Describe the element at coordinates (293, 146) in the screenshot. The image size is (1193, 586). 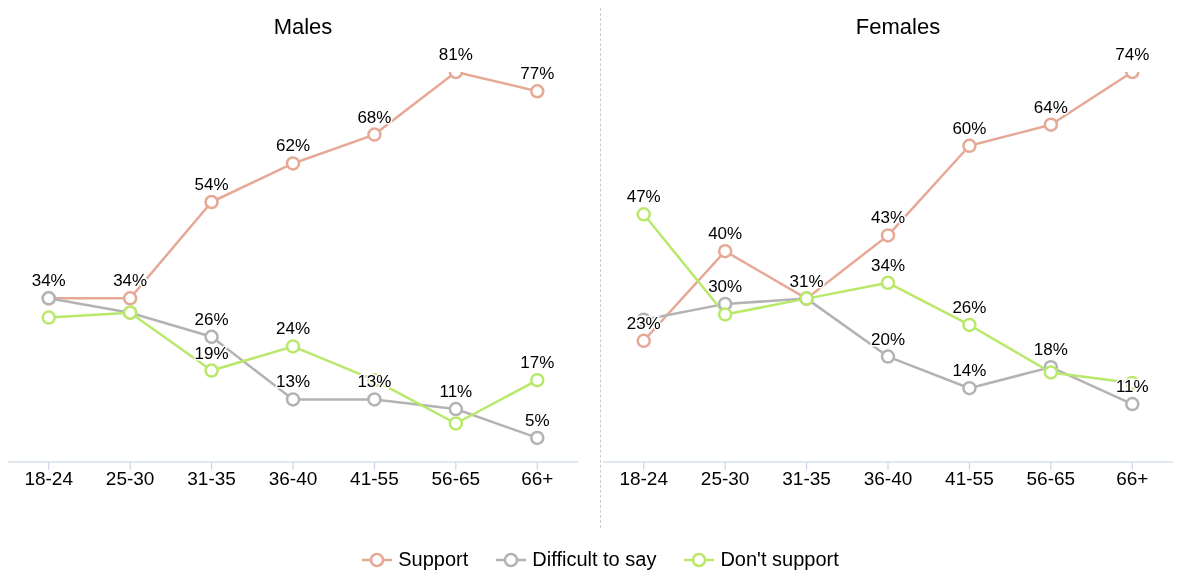
I see `data-label: 62%` at that location.